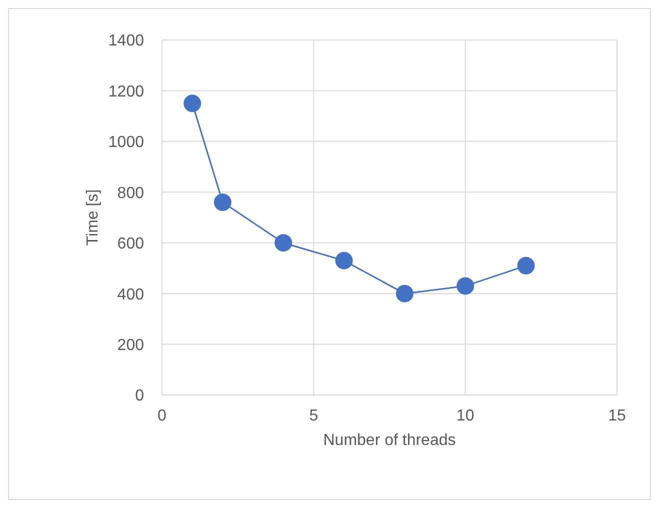 The image size is (659, 508). Describe the element at coordinates (389, 440) in the screenshot. I see `x-axis-title: Number of threads` at that location.